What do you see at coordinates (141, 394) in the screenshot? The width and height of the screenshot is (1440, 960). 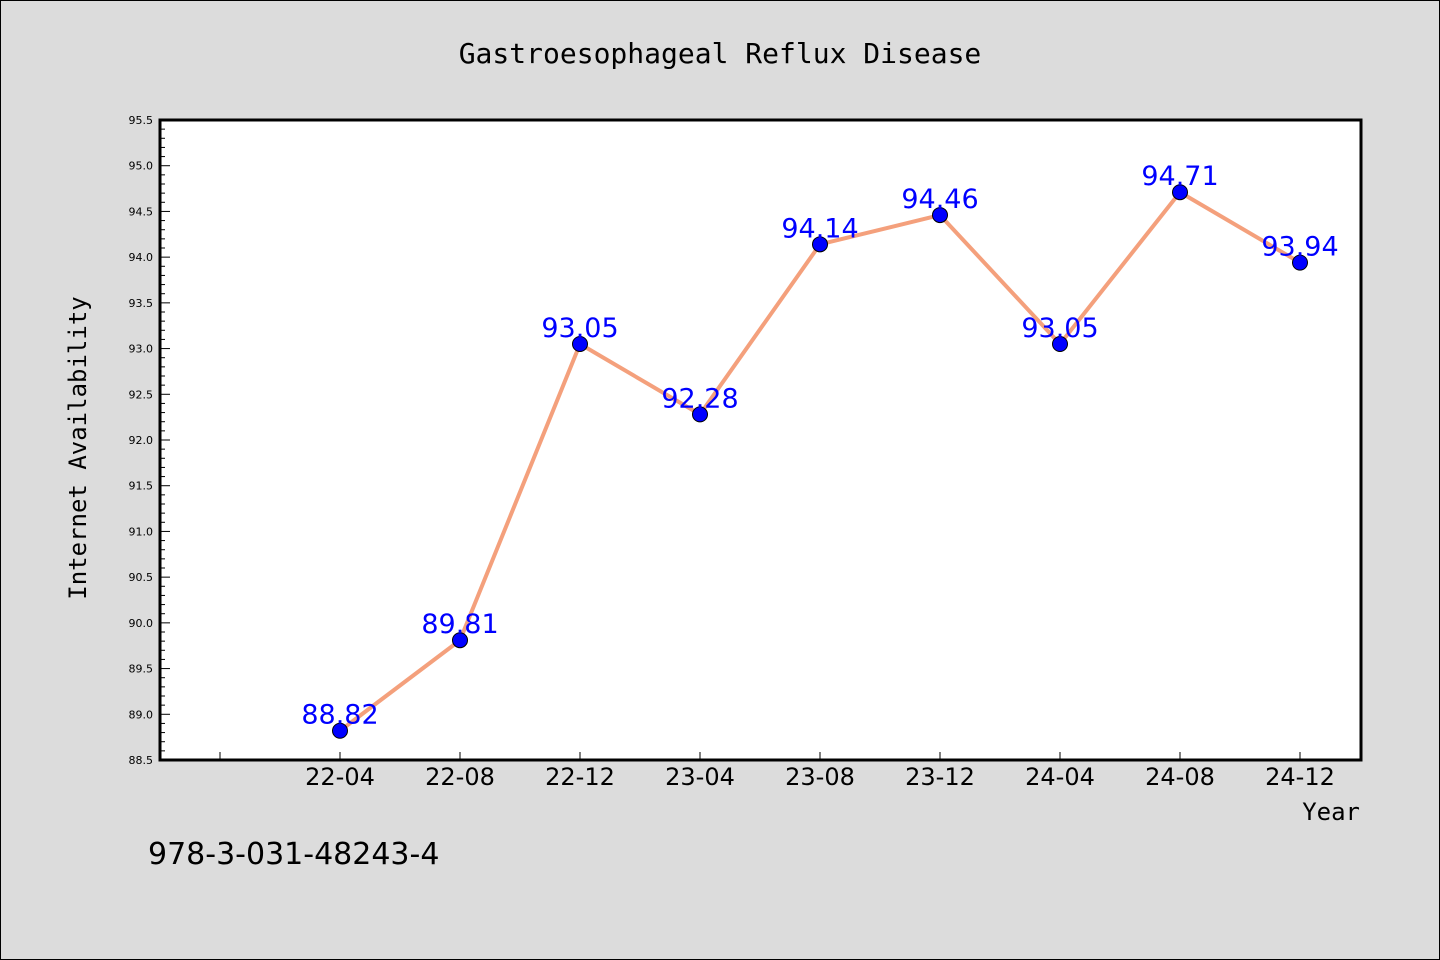 I see `y-tick-label: 92.5` at bounding box center [141, 394].